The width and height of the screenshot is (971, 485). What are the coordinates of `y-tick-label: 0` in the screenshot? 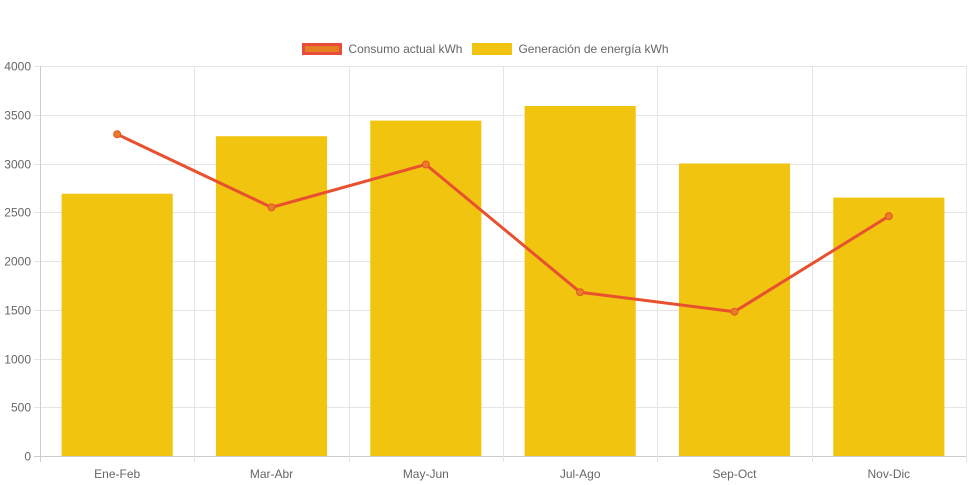 It's located at (27, 457).